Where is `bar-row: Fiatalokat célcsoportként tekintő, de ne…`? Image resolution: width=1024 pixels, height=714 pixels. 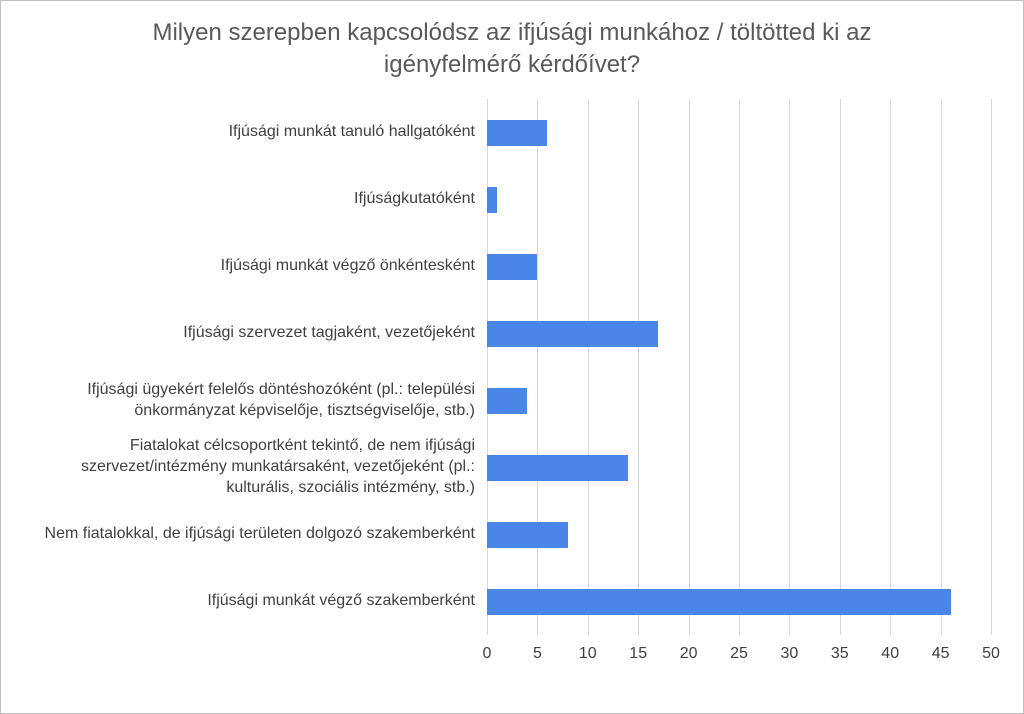 bar-row: Fiatalokat célcsoportként tekintő, de ne… is located at coordinates (502, 467).